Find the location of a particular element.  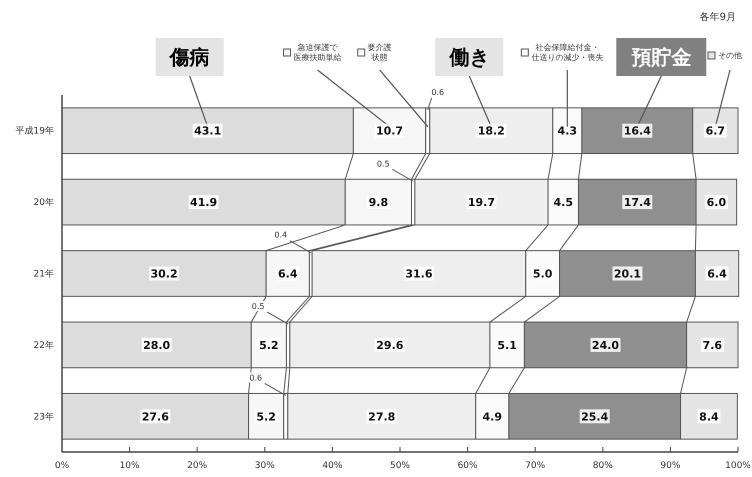

x-tick-label: 100% is located at coordinates (738, 466).